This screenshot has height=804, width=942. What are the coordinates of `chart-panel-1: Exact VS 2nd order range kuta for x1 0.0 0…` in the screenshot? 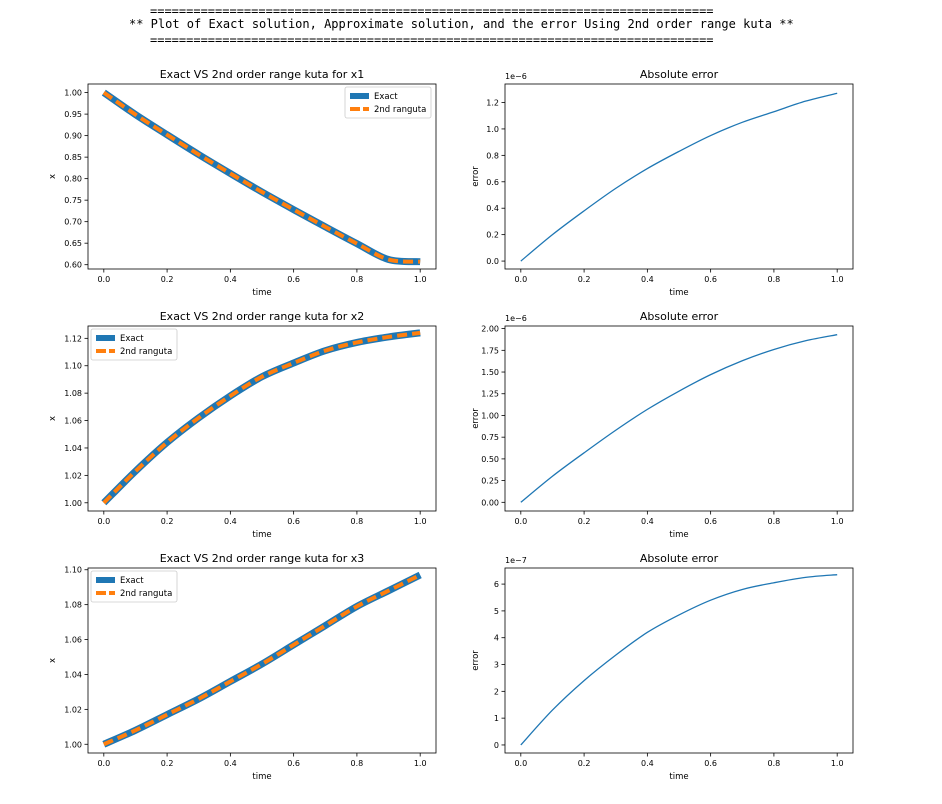 It's located at (242, 183).